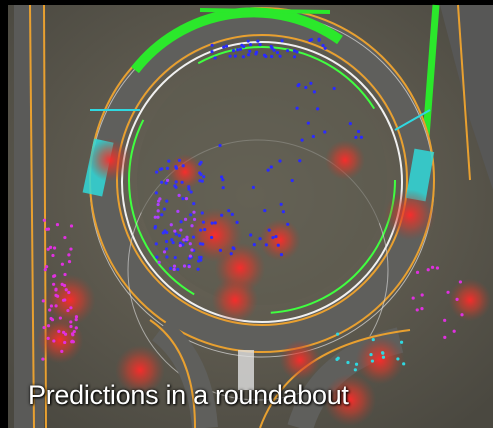 This screenshot has height=428, width=493. What do you see at coordinates (420, 175) in the screenshot?
I see `vehicle-box` at bounding box center [420, 175].